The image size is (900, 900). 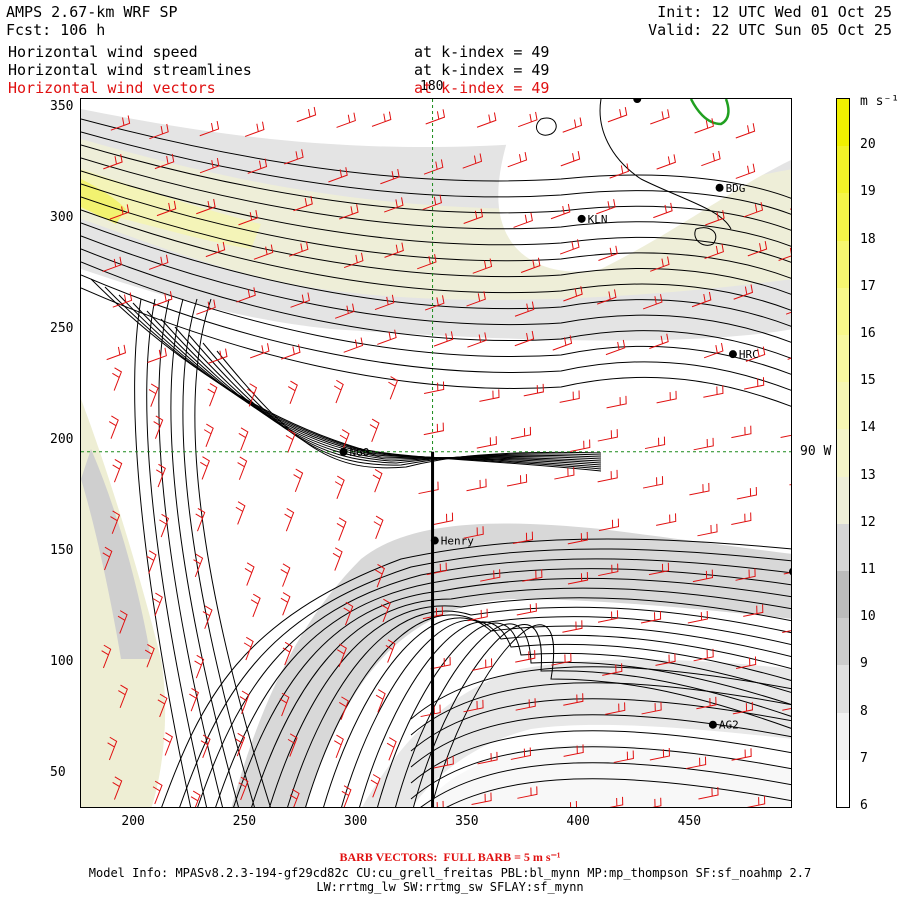 I want to click on meridian-label: 180, so click(x=432, y=86).